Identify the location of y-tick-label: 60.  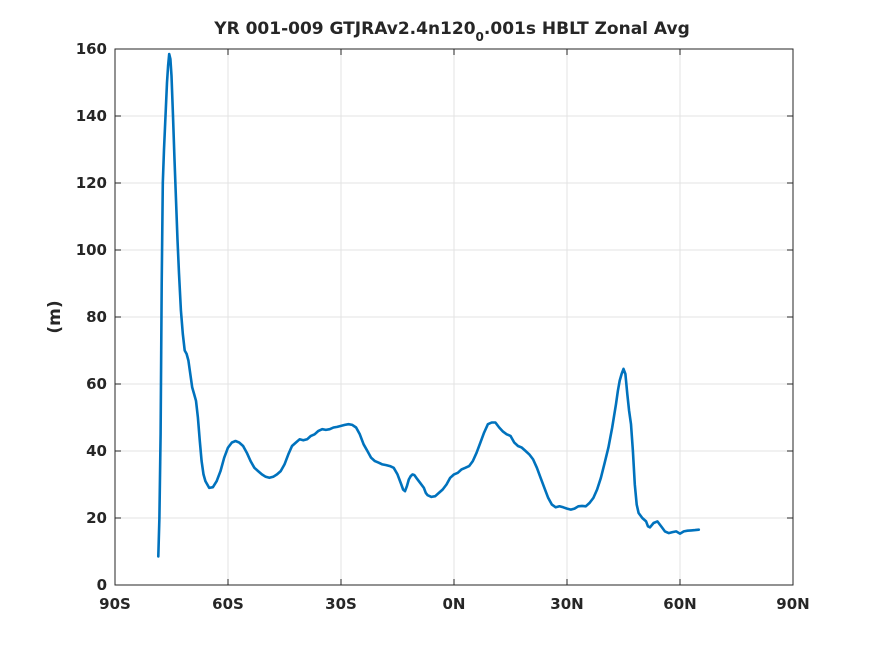
(96, 384).